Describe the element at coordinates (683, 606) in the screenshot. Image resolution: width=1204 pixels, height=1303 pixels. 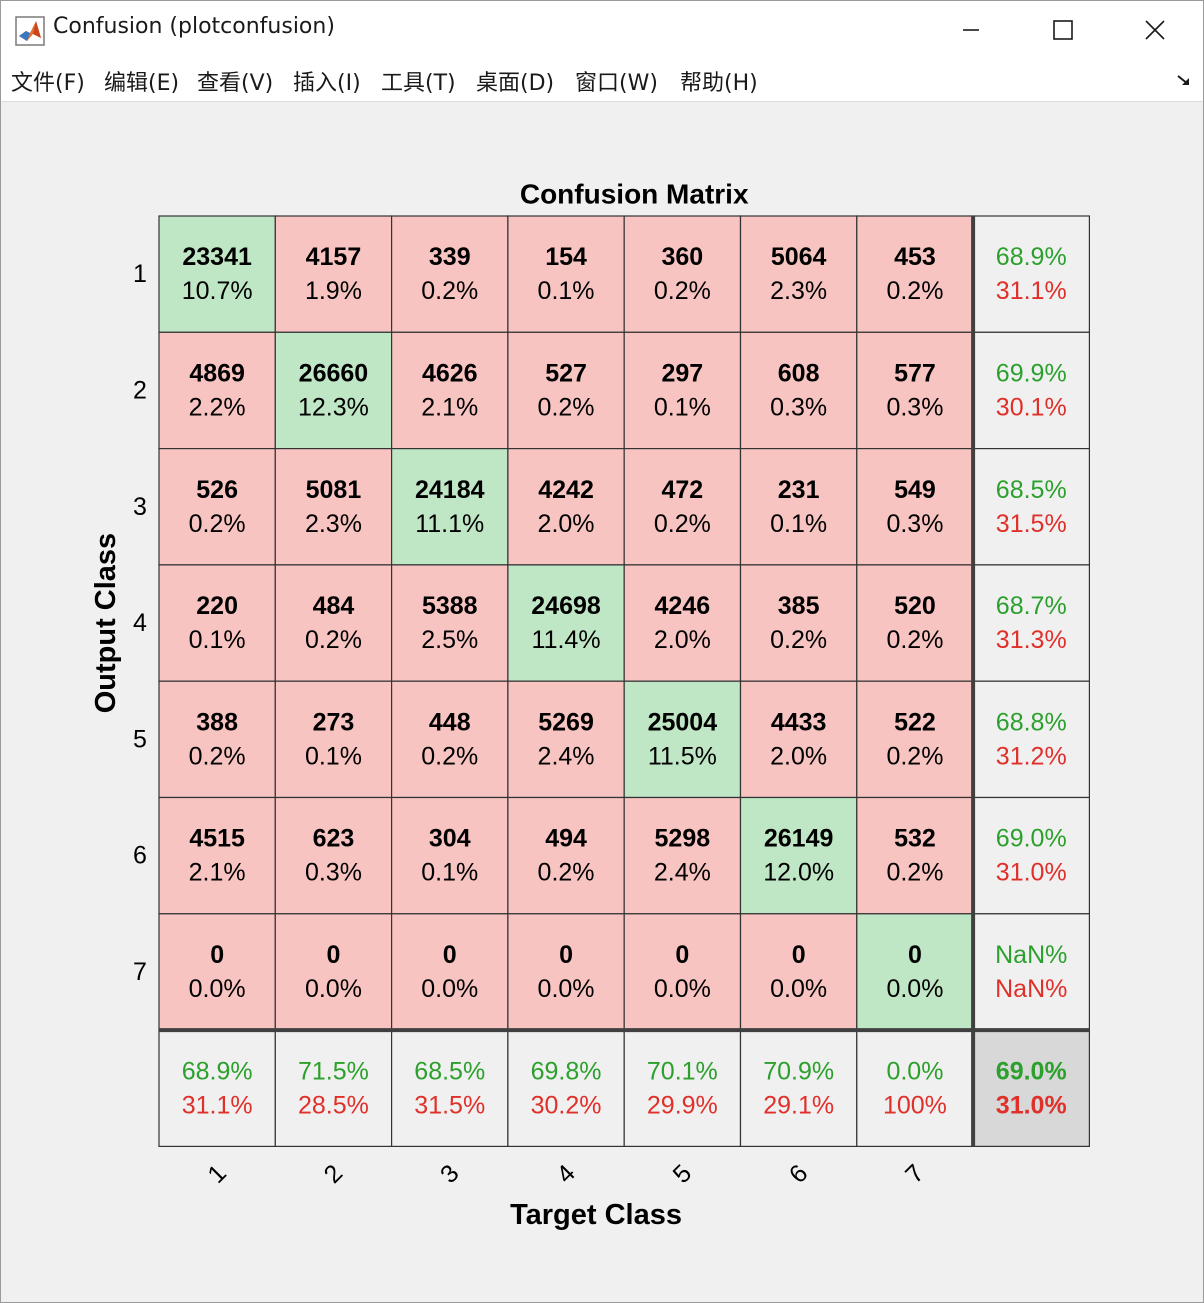
I see `cell-count: 4246` at that location.